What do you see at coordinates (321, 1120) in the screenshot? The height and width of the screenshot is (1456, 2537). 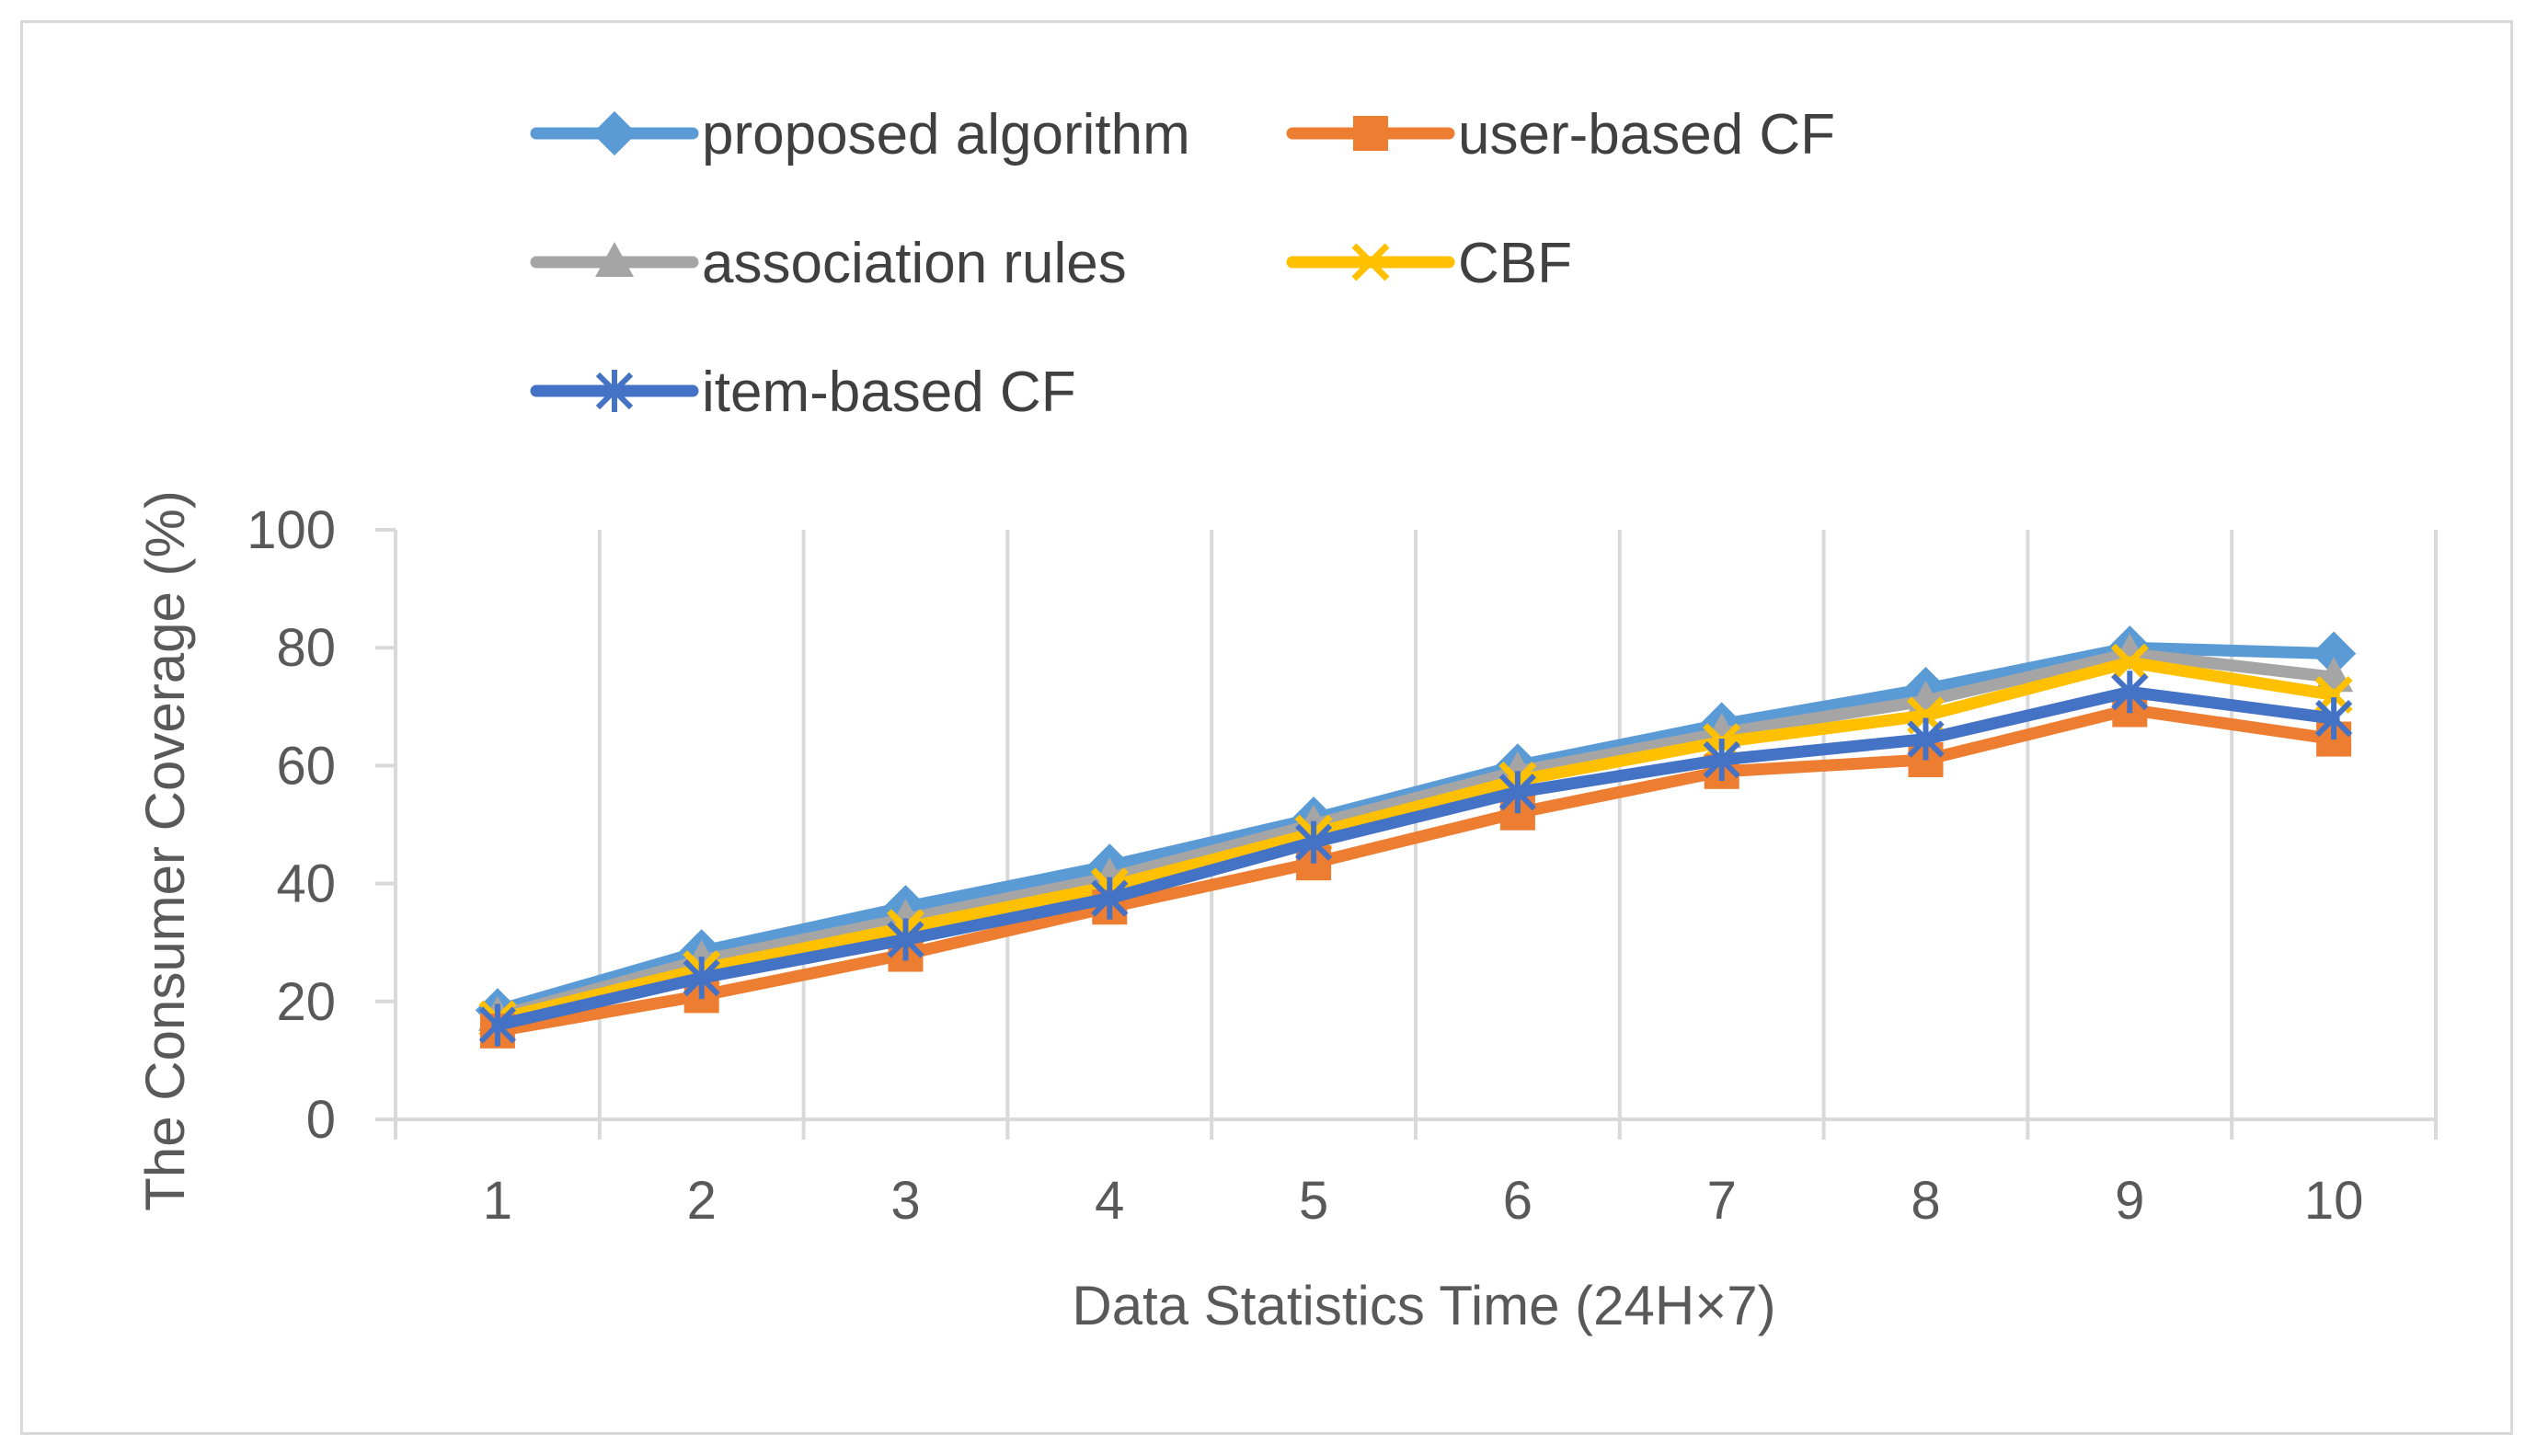 I see `y-tick-label: 0` at bounding box center [321, 1120].